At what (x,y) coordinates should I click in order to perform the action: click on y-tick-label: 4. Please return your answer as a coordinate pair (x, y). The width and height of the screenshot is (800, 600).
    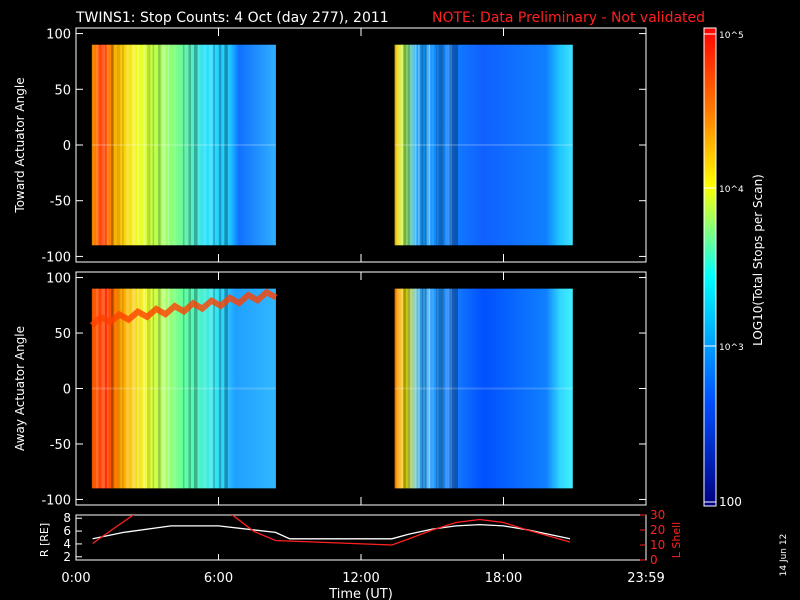
    Looking at the image, I should click on (67, 544).